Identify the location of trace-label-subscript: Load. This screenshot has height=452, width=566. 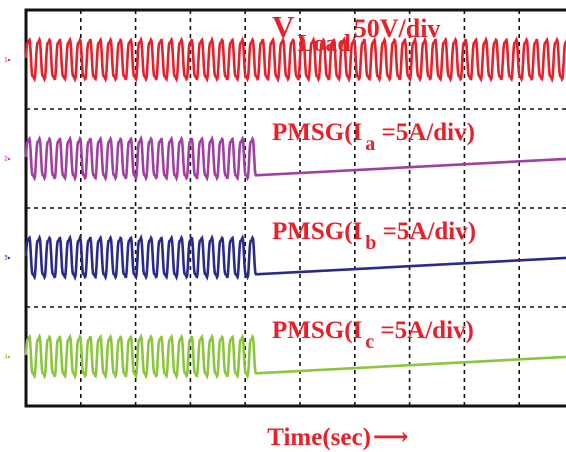
(324, 44).